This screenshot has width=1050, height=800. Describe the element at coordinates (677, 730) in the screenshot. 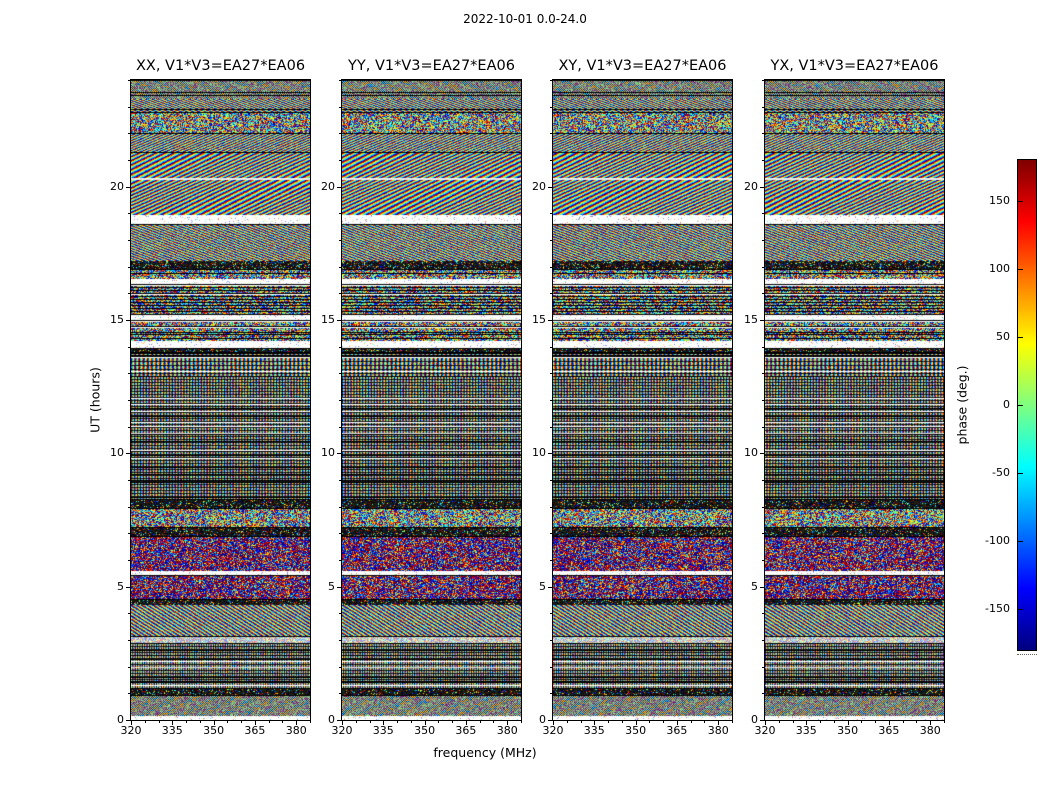

I see `x-tick-label: 365` at that location.